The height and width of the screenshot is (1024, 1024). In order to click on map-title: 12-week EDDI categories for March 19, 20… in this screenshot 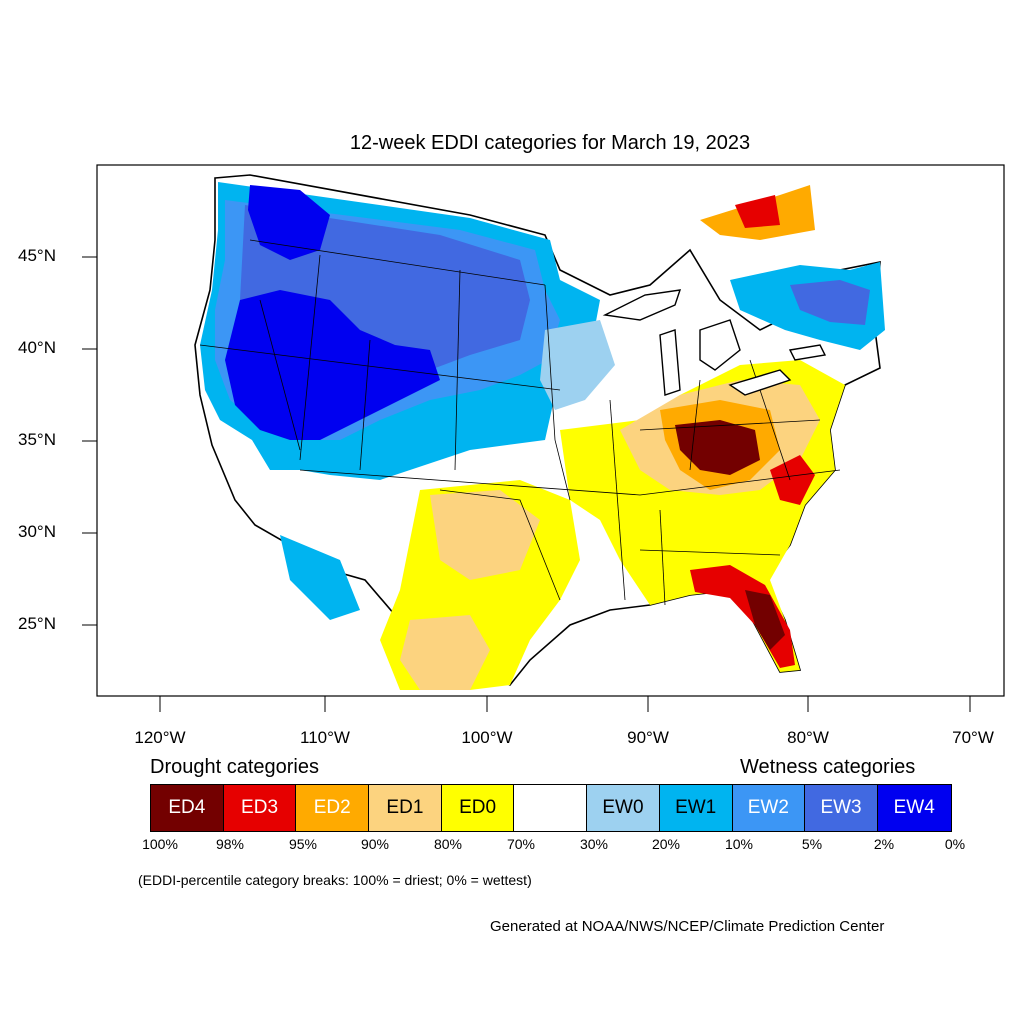, I will do `click(550, 143)`.